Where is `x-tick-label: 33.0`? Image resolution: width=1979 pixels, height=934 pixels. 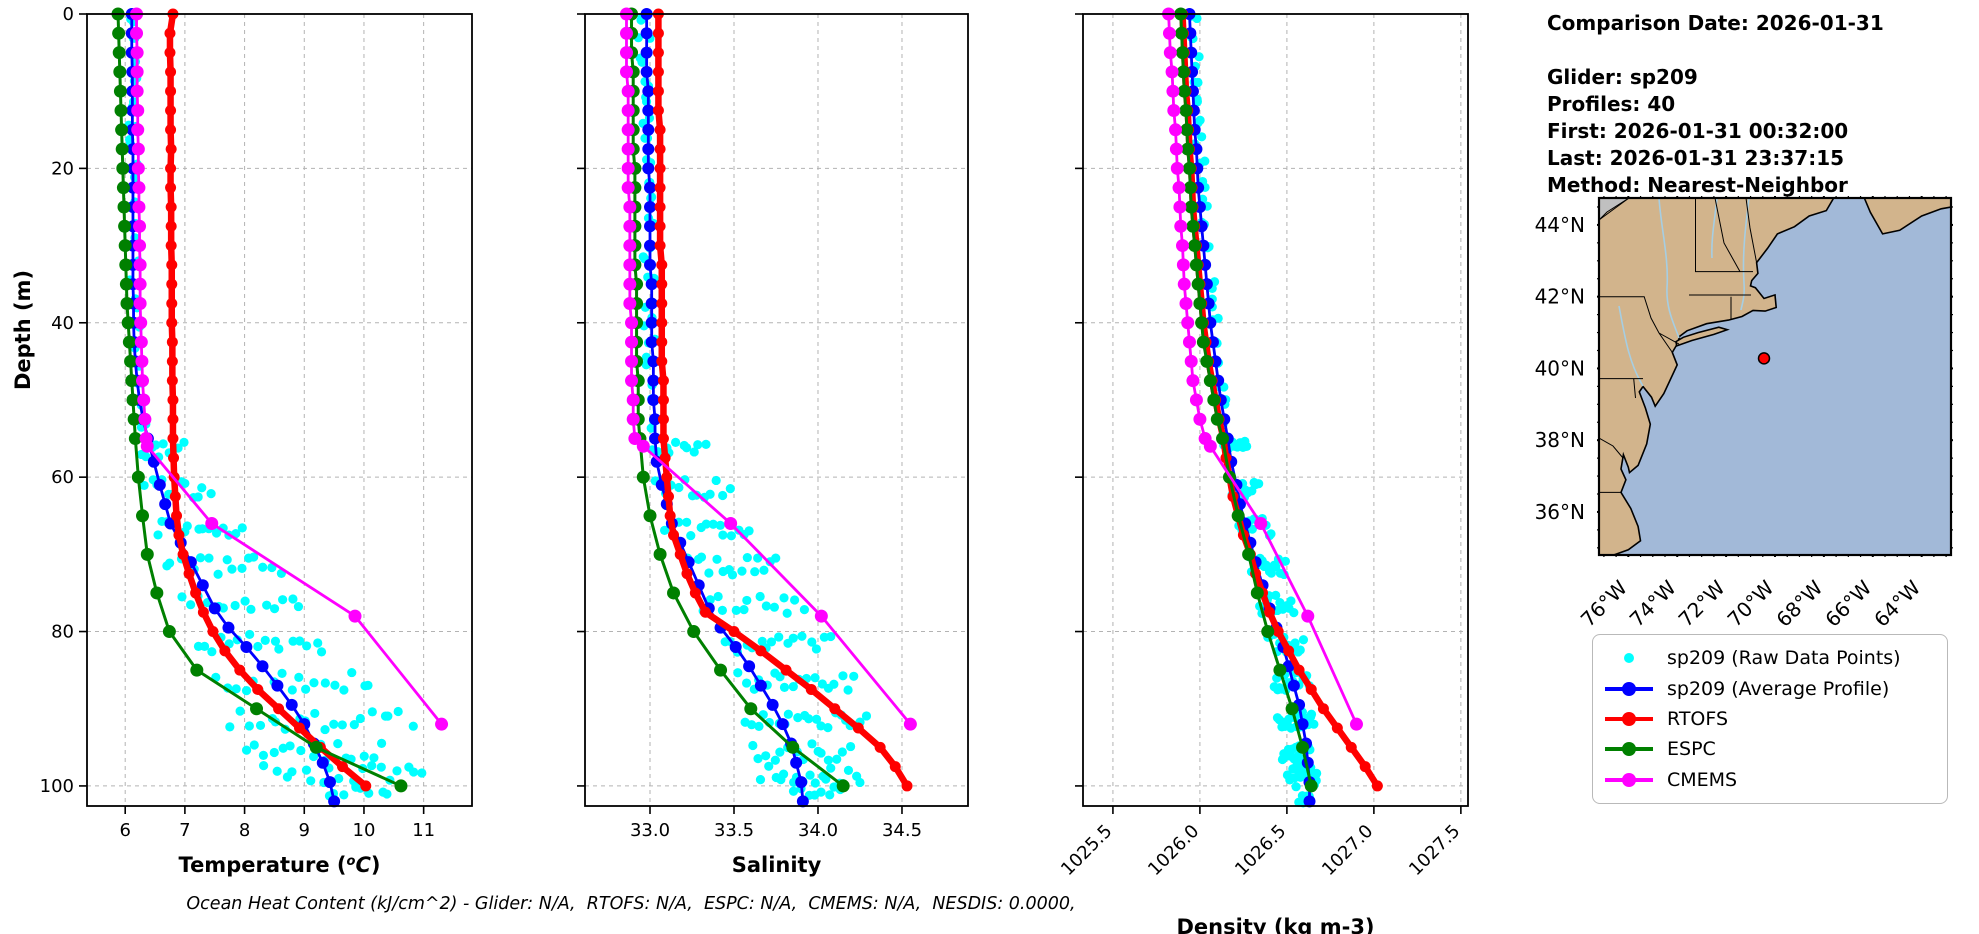 x-tick-label: 33.0 is located at coordinates (650, 830).